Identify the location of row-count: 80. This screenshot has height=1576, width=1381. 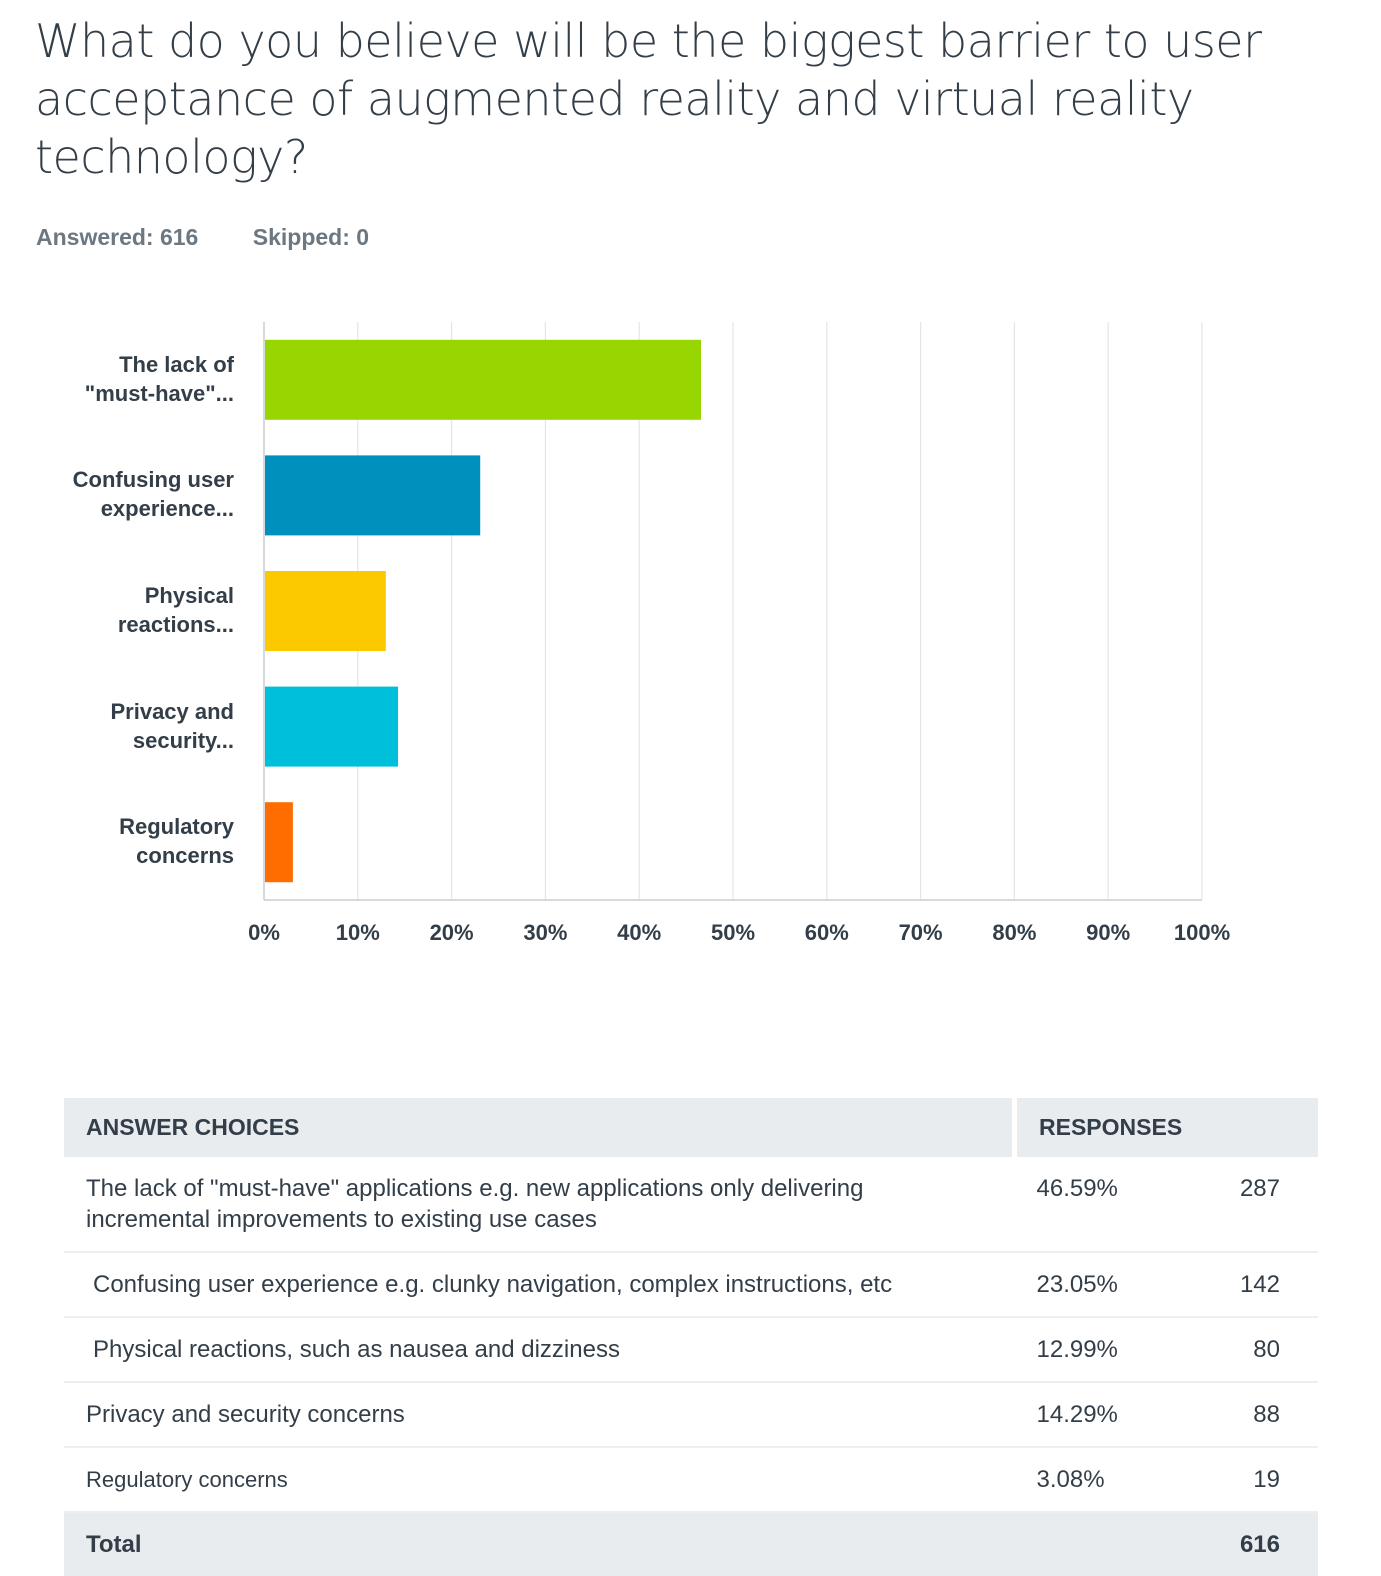
(1258, 1350).